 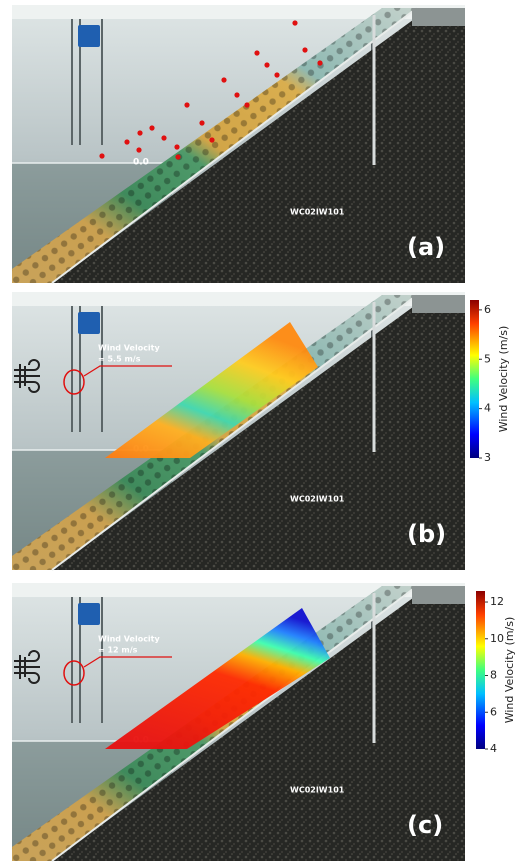 I want to click on colorbar-tick-label: 5, so click(x=487, y=358).